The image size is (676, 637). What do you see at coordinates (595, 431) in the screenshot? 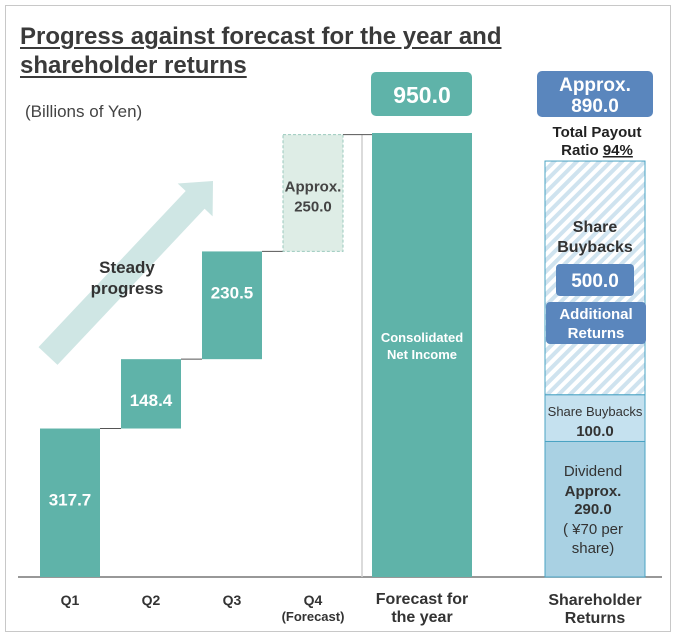
I see `buyback-value: 100.0` at bounding box center [595, 431].